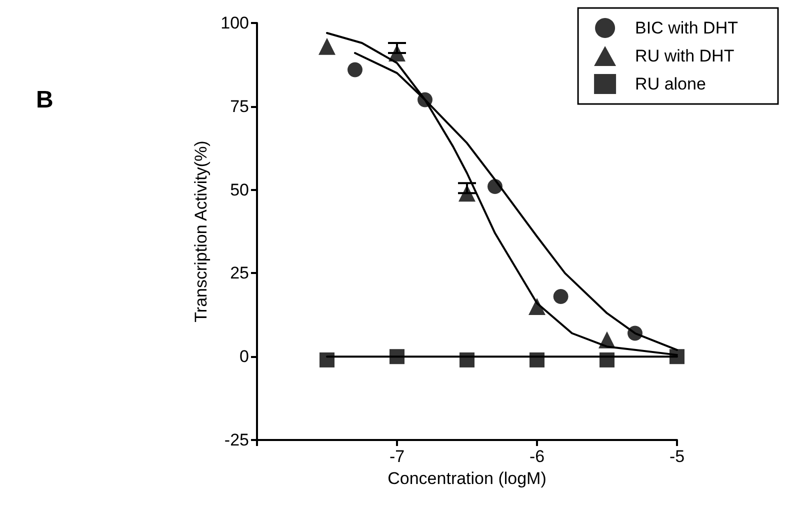 This screenshot has width=798, height=526. What do you see at coordinates (201, 231) in the screenshot?
I see `y-axis-title: Transcription Activity(%)` at bounding box center [201, 231].